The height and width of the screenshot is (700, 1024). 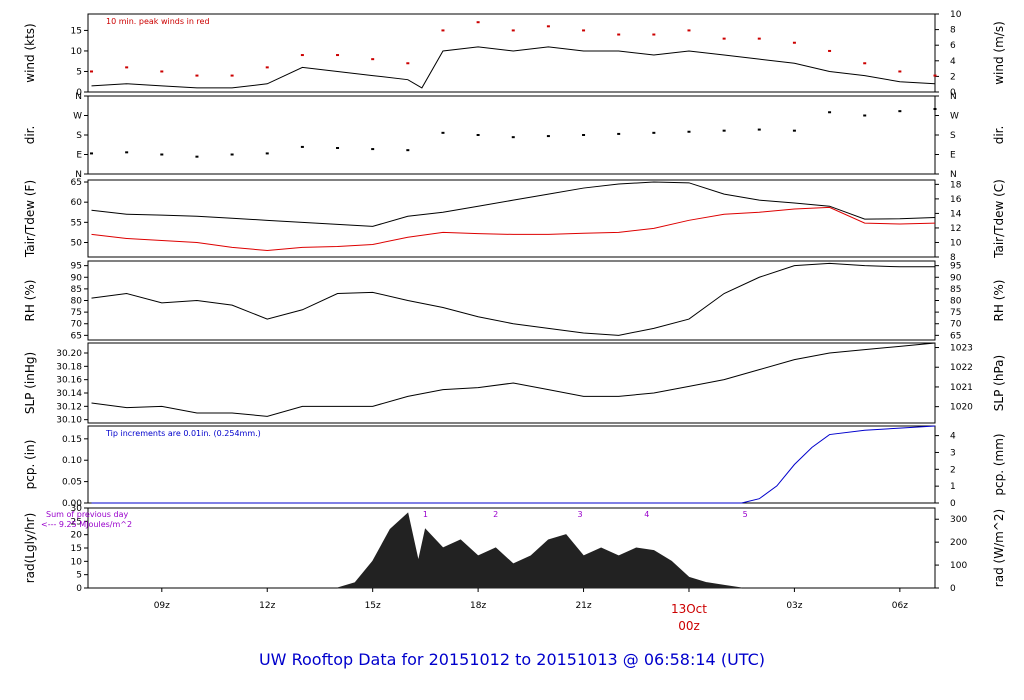 What do you see at coordinates (495, 514) in the screenshot?
I see `rad-hour-mark: 2` at bounding box center [495, 514].